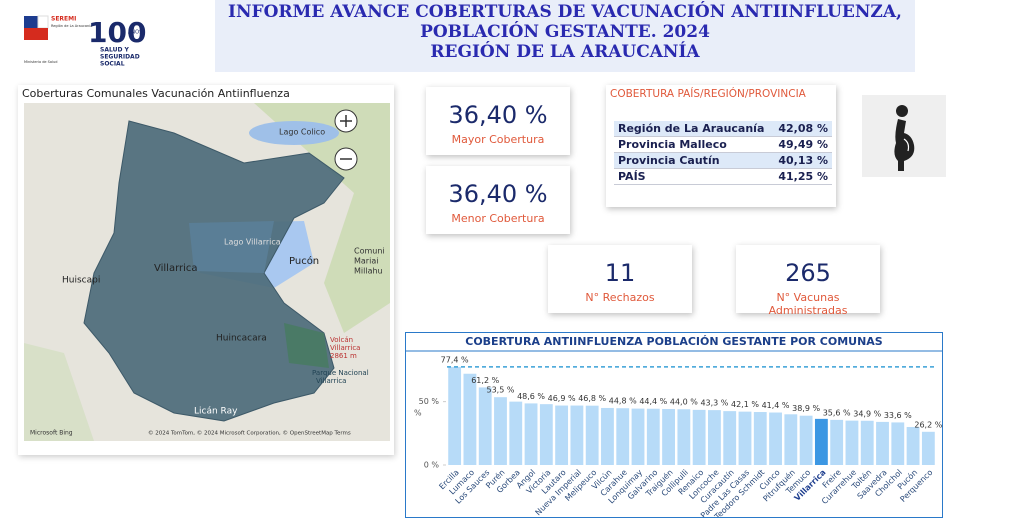  What do you see at coordinates (40, 62) in the screenshot?
I see `logo-ministry: Ministerio de Salud` at bounding box center [40, 62].